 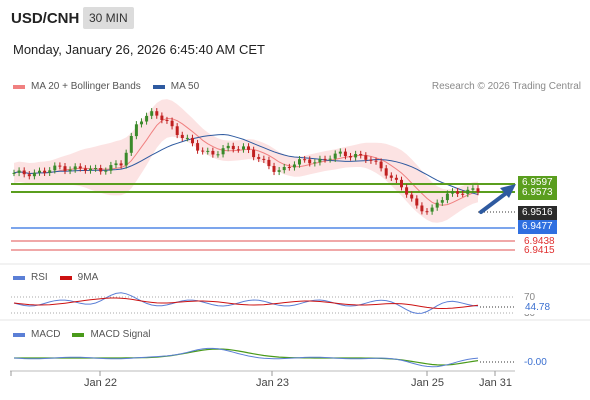 What do you see at coordinates (246, 303) in the screenshot?
I see `rsi-9ma-line` at bounding box center [246, 303].